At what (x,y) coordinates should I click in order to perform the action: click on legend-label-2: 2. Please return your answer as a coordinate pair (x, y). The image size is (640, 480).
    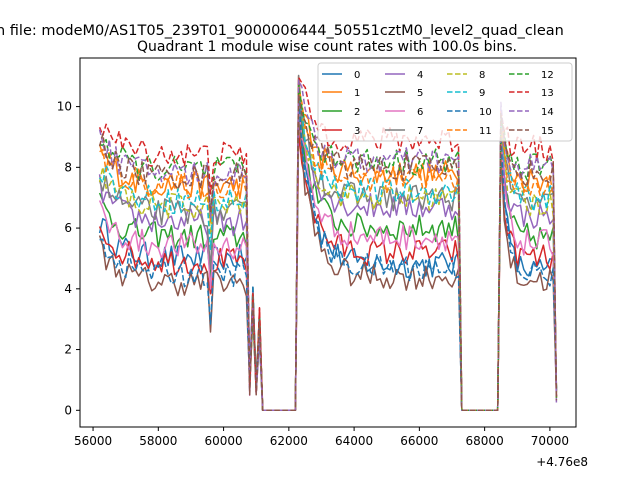
    Looking at the image, I should click on (357, 112).